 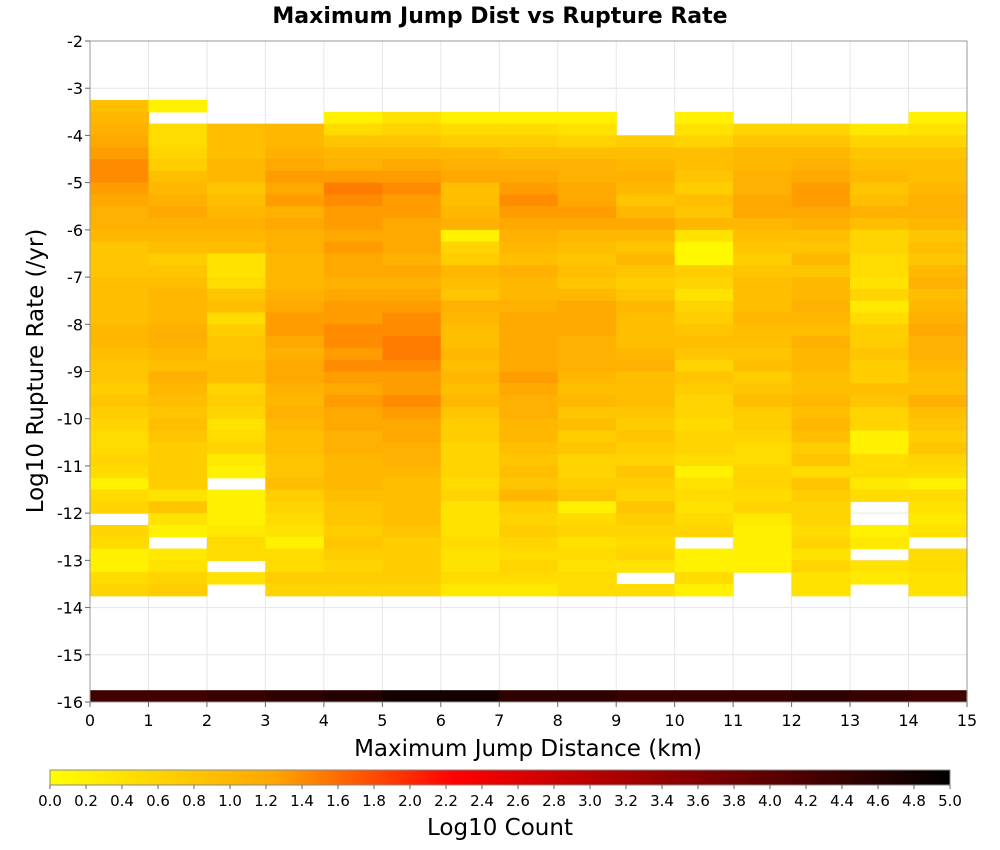 I want to click on y-axis: -2 -3 -4 -5 -6 -7 -8 -9 -10 -11 -12 -13 -14 -15 -16, so click(x=73, y=372).